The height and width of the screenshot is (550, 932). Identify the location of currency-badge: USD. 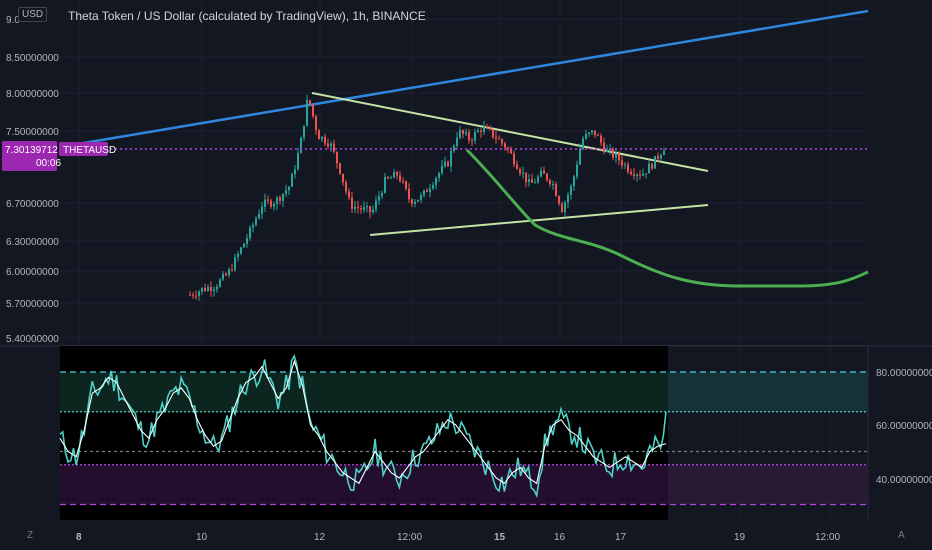
(33, 14).